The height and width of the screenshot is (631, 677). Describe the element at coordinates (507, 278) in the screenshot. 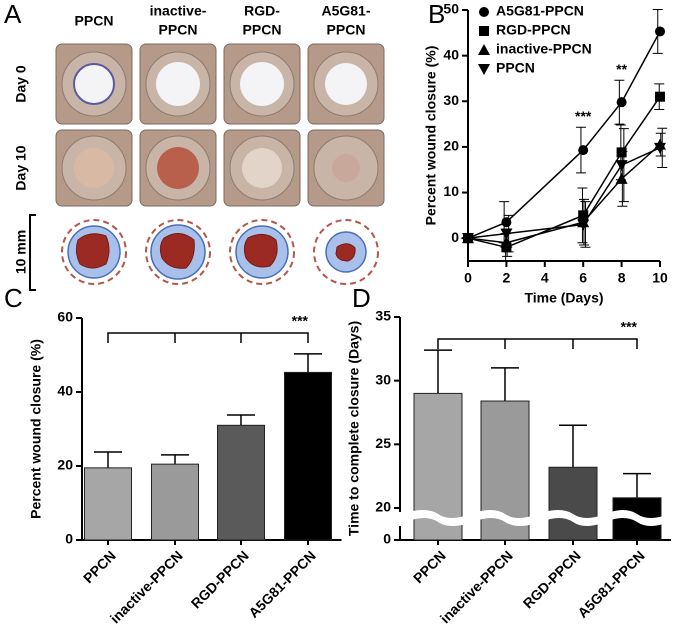

I see `x-tick-label: 2` at that location.